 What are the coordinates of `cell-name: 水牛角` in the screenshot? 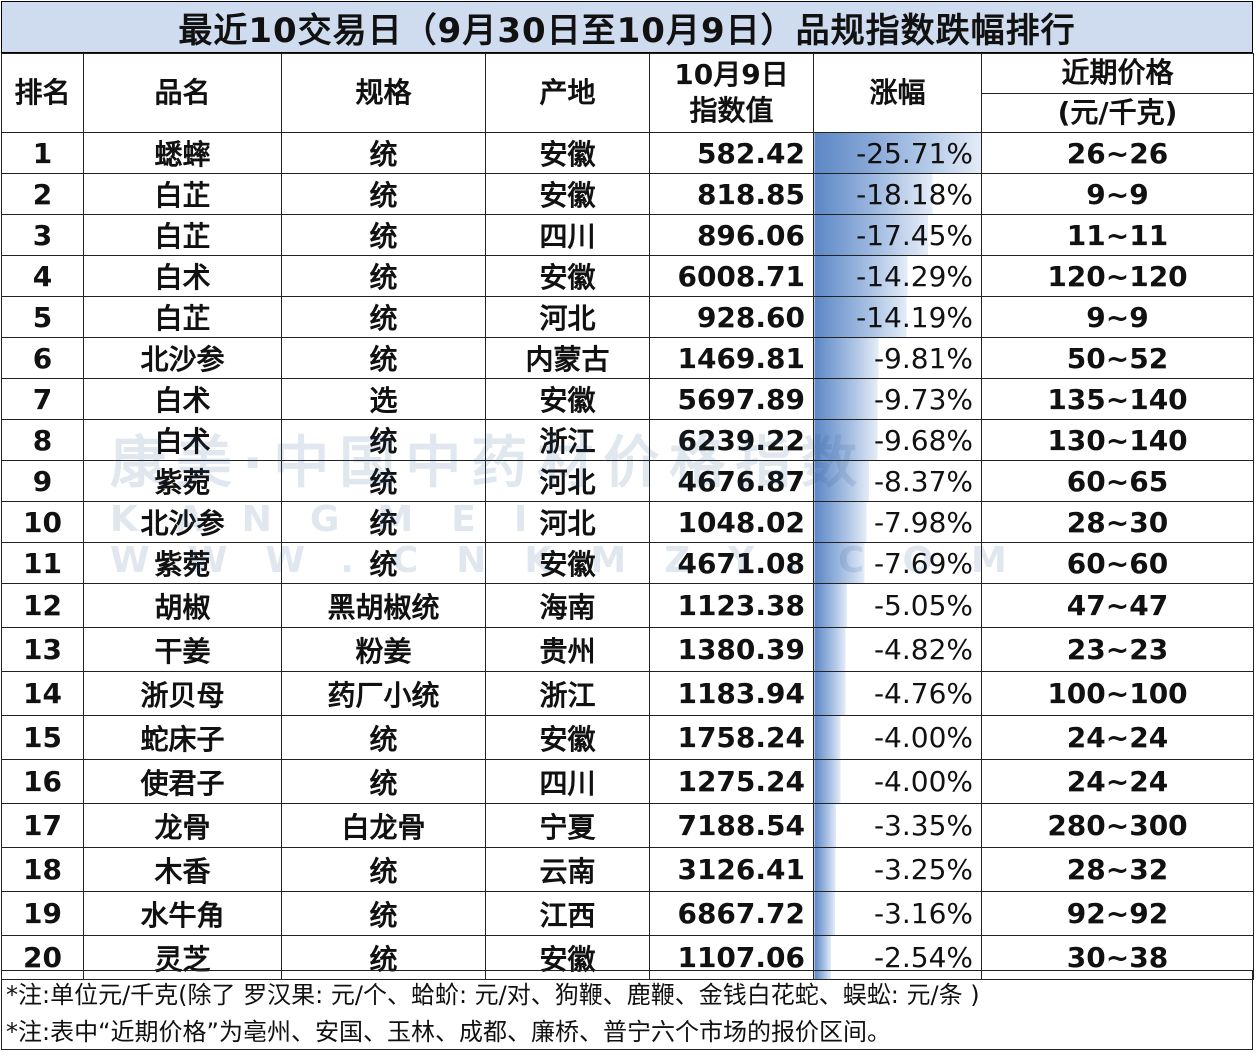 It's located at (182, 913).